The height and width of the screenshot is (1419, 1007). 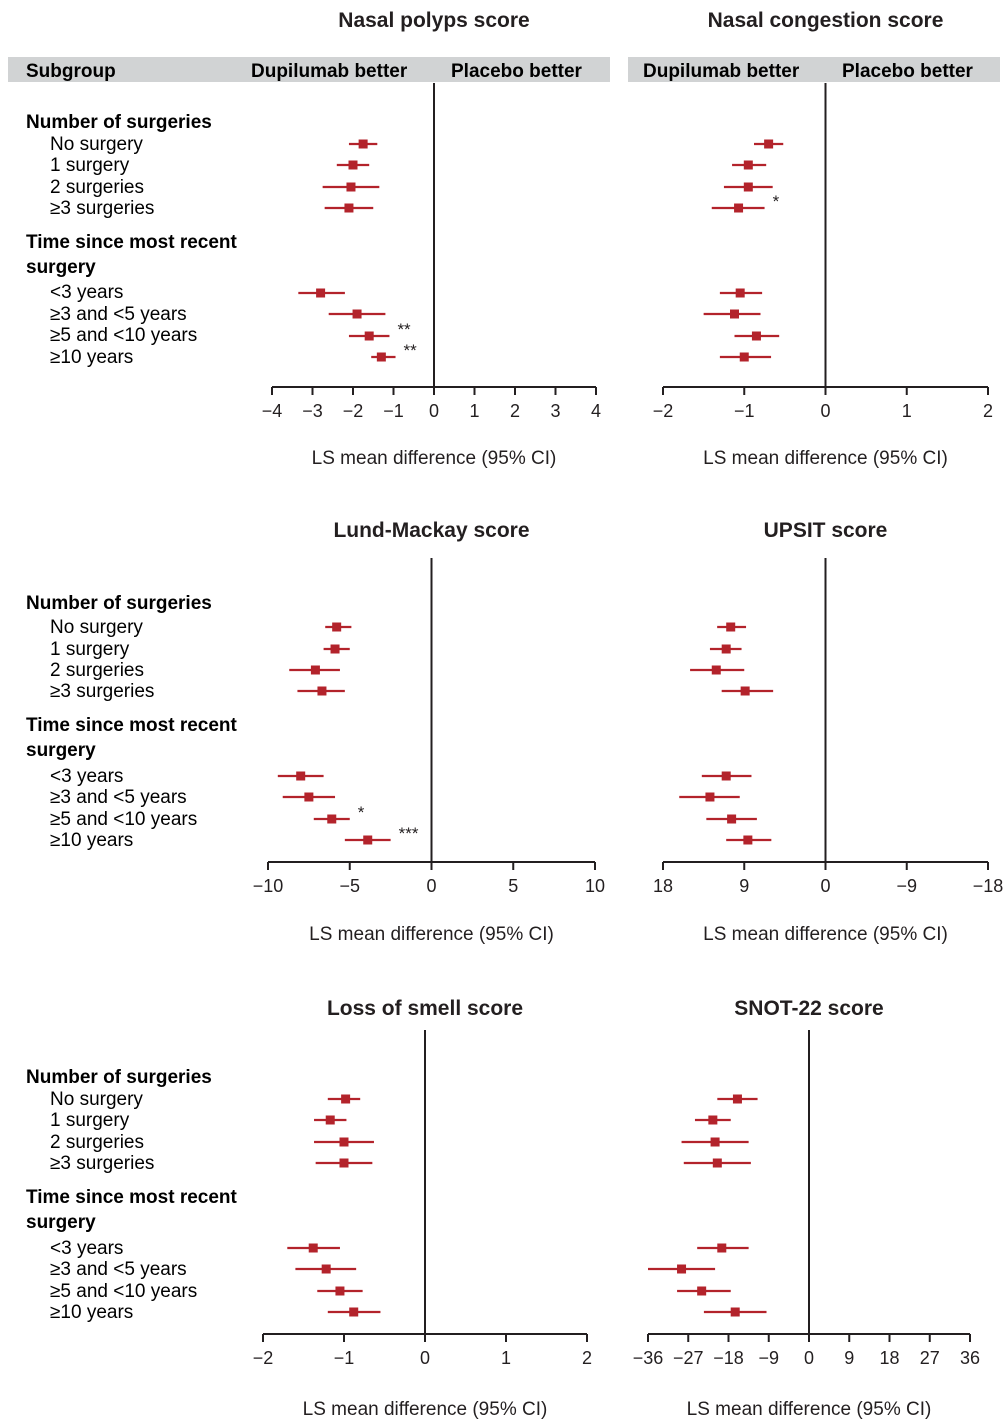 What do you see at coordinates (930, 1358) in the screenshot?
I see `x-tick-label: 27` at bounding box center [930, 1358].